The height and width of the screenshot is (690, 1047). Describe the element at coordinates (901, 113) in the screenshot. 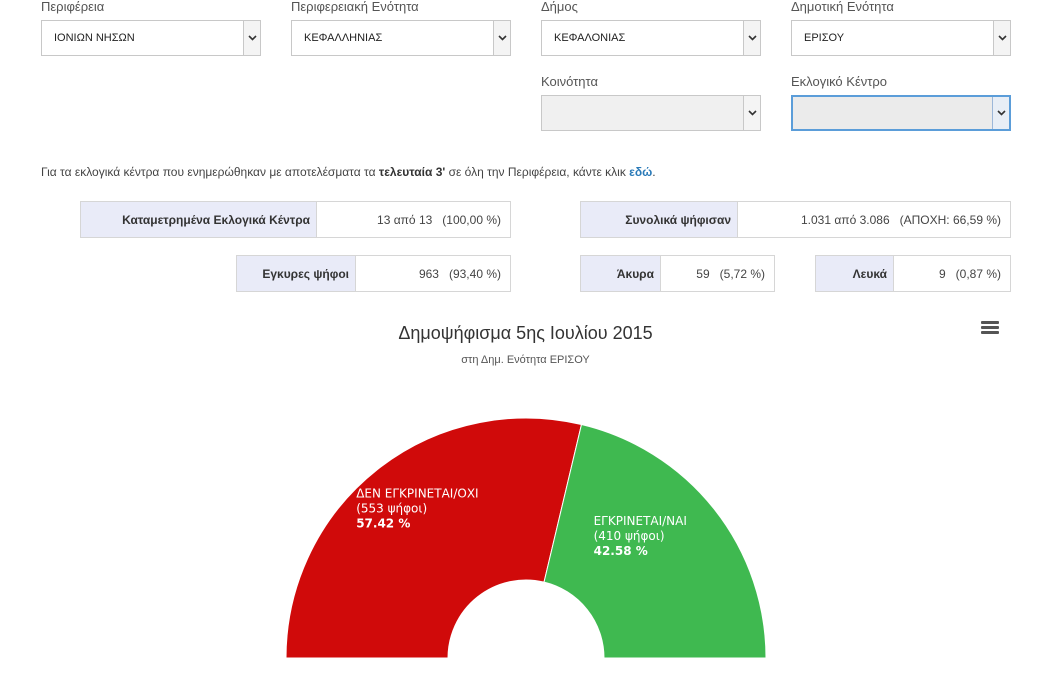

I see `polling-center-select` at that location.